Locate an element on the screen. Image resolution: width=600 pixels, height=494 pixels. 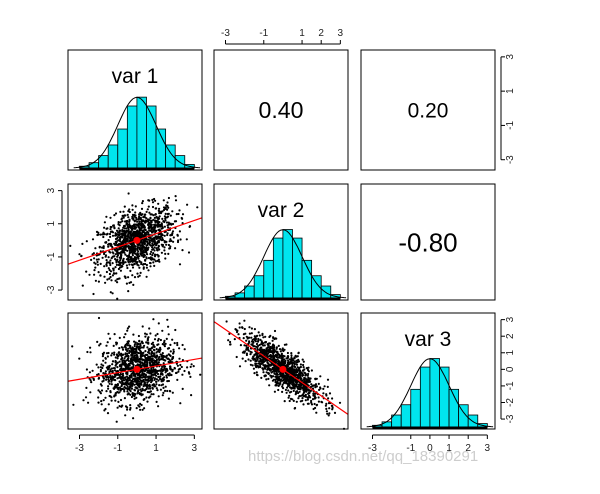
tick-label: -1 is located at coordinates (510, 125).